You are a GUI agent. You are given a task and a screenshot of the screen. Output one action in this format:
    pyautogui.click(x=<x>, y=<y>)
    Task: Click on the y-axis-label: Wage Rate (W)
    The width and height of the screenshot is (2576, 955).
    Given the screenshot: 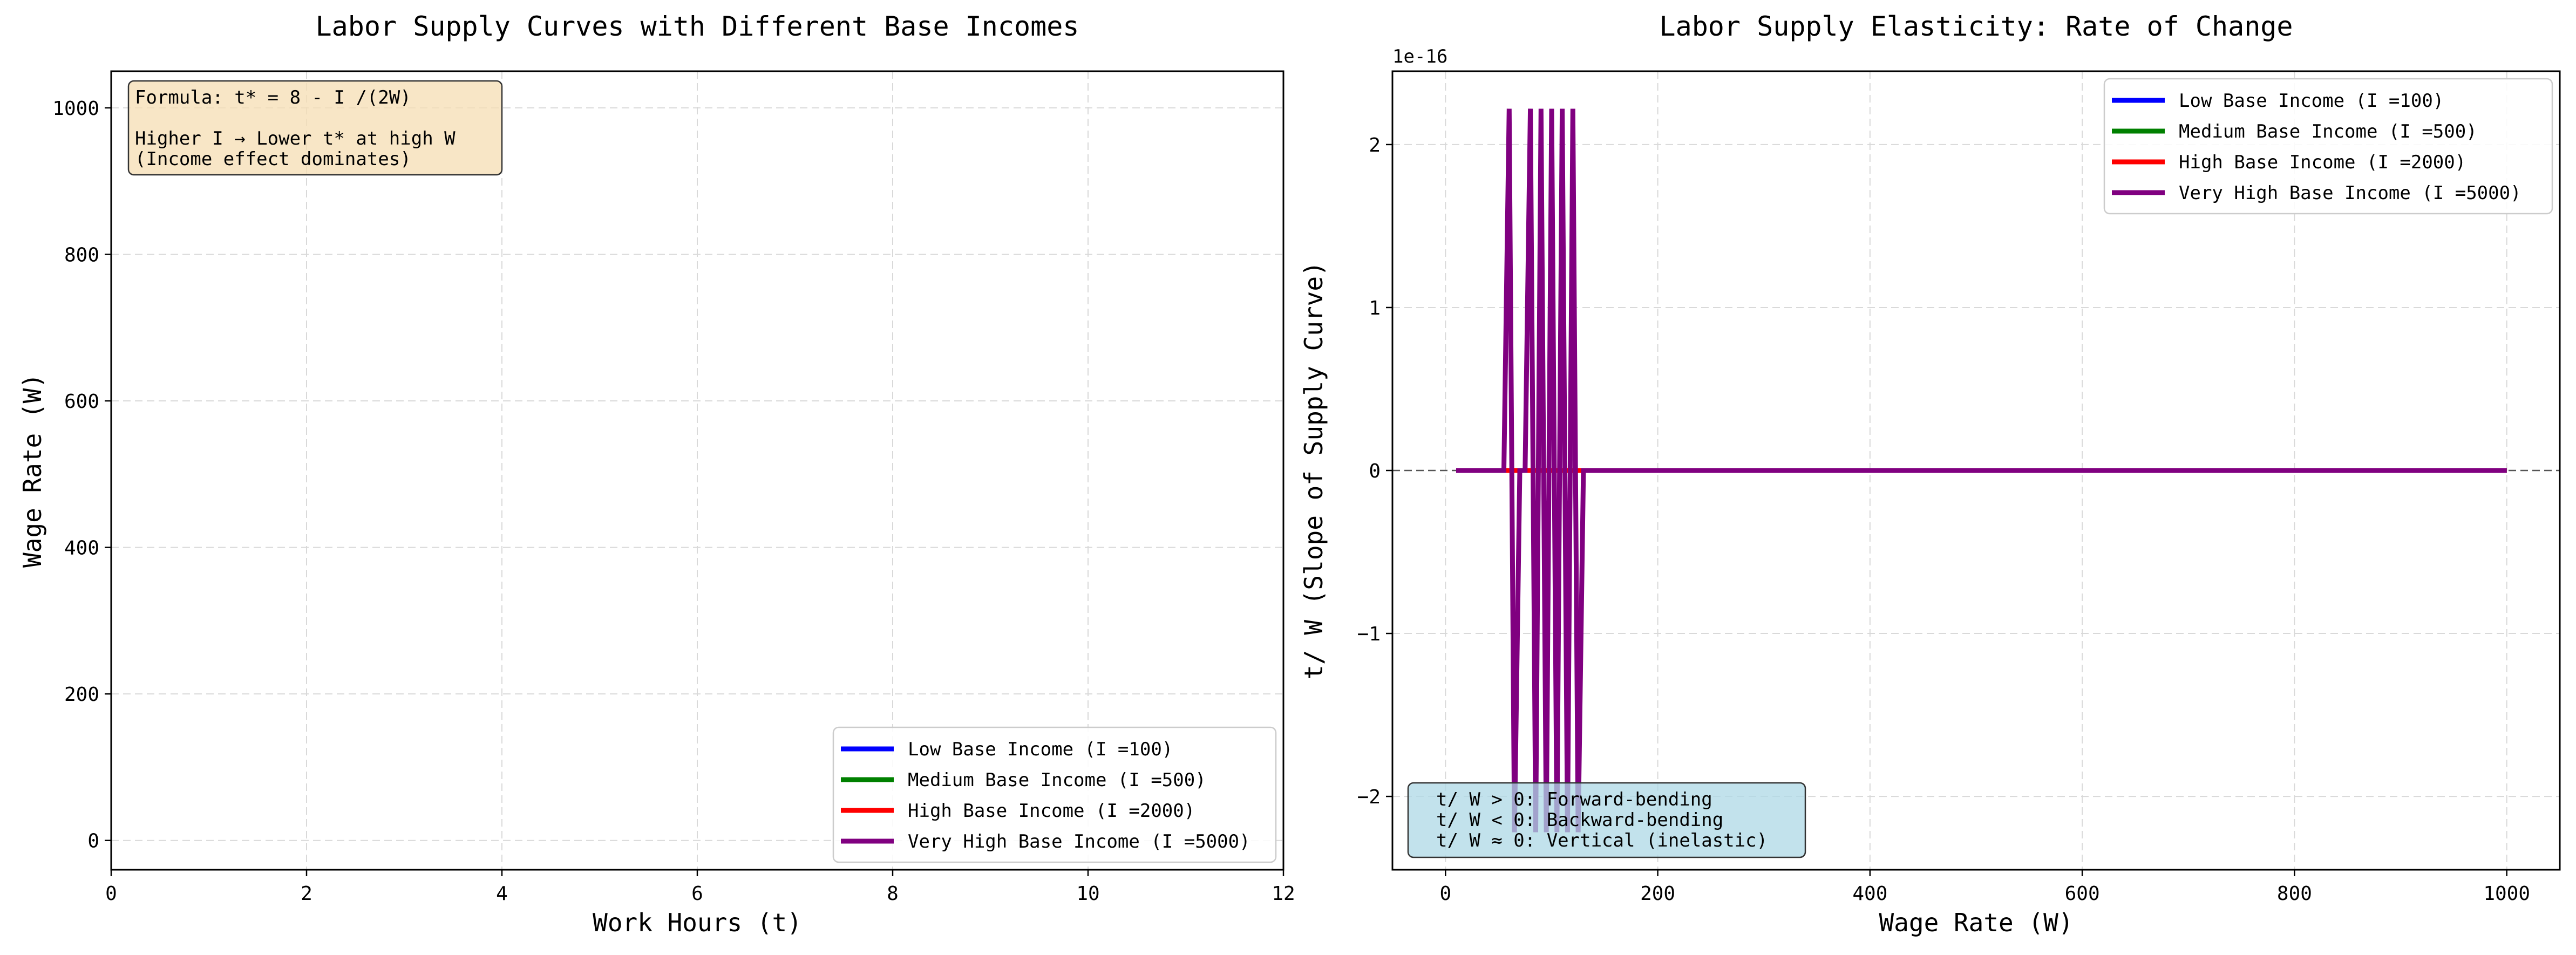 What is the action you would take?
    pyautogui.click(x=32, y=470)
    